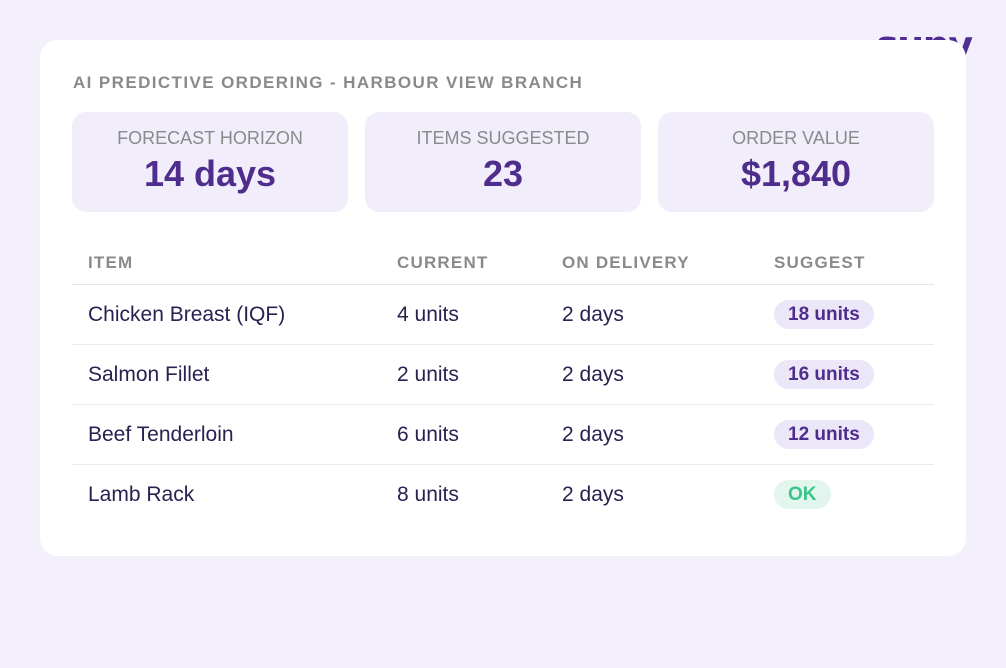 This screenshot has width=1006, height=668. Describe the element at coordinates (428, 494) in the screenshot. I see `current-stock: 8 units` at that location.